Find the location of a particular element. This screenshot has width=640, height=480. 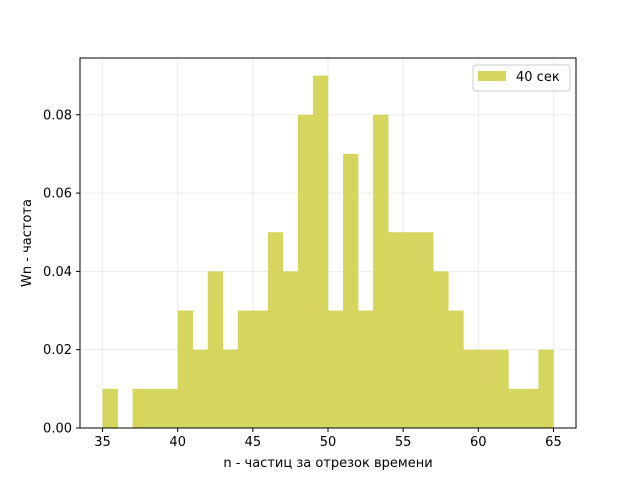

x-axis-ticks: 35 40 45 50 55 60 65 is located at coordinates (328, 439).